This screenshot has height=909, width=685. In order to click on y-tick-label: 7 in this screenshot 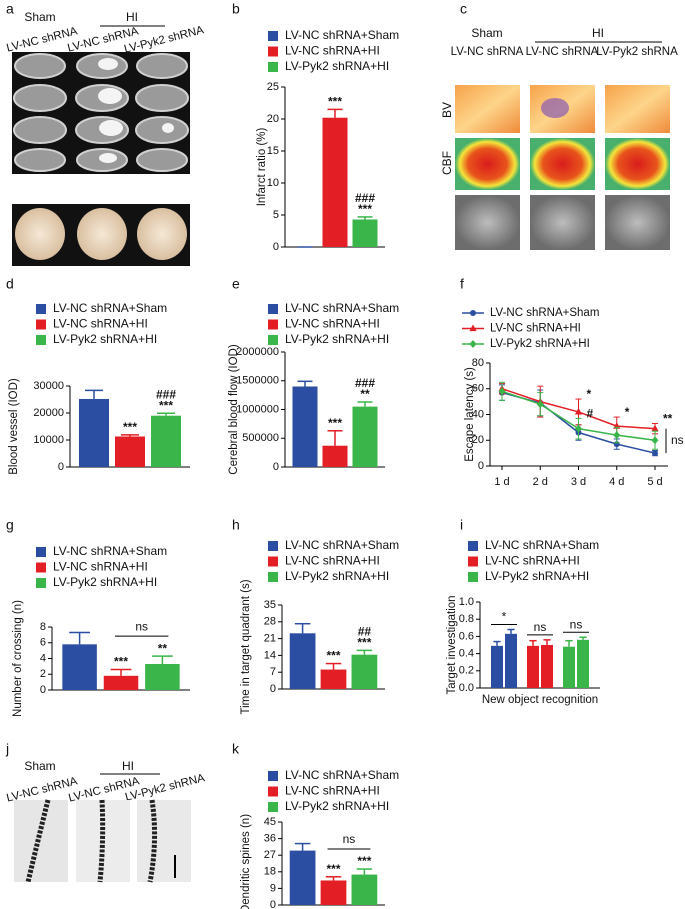, I will do `click(273, 672)`.